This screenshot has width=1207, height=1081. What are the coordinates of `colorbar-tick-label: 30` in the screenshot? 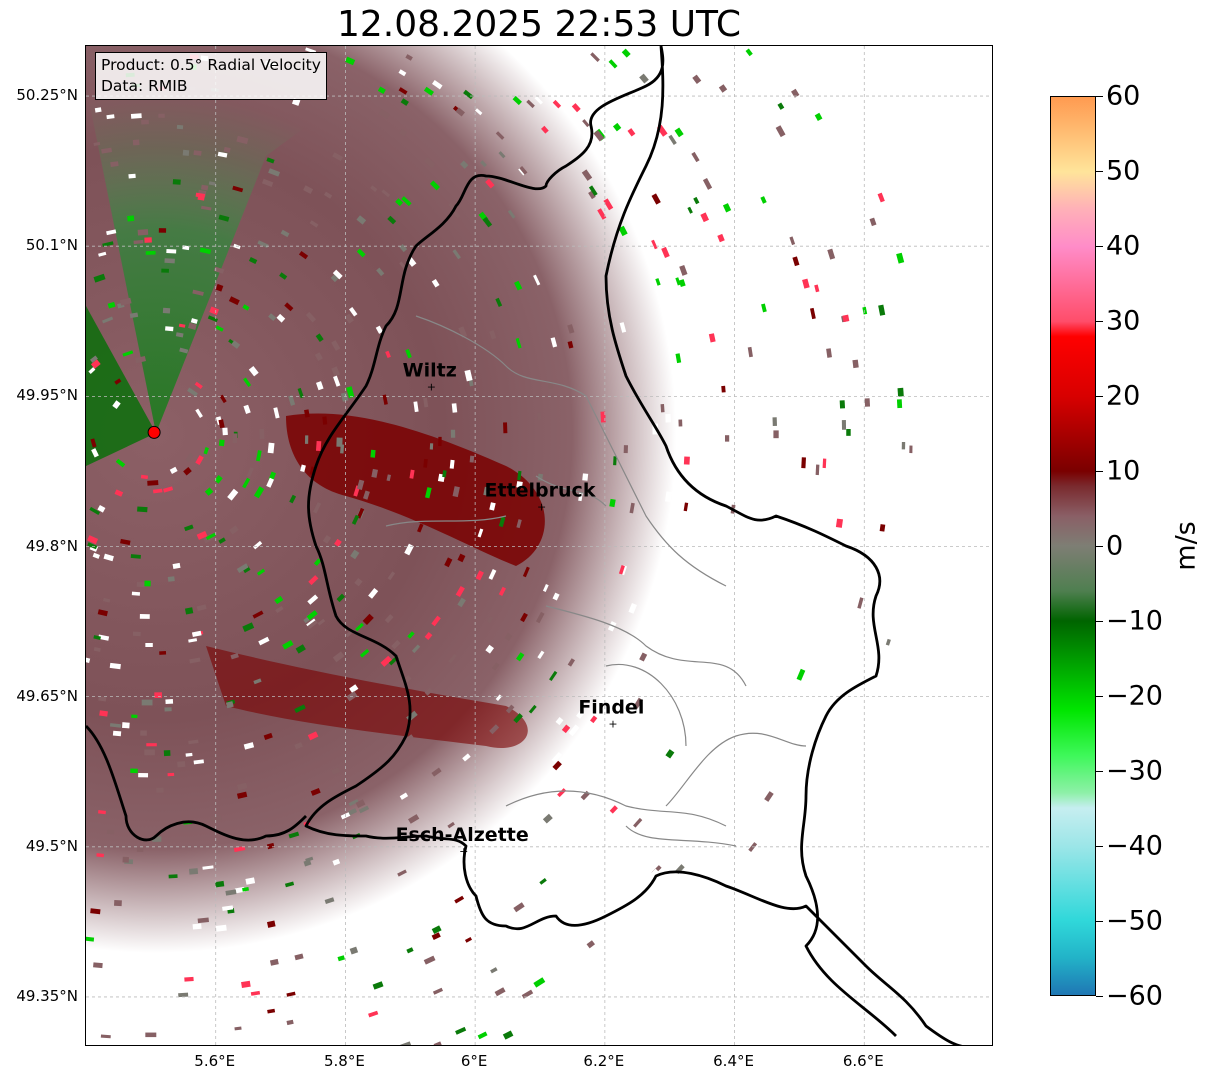 It's located at (1123, 321).